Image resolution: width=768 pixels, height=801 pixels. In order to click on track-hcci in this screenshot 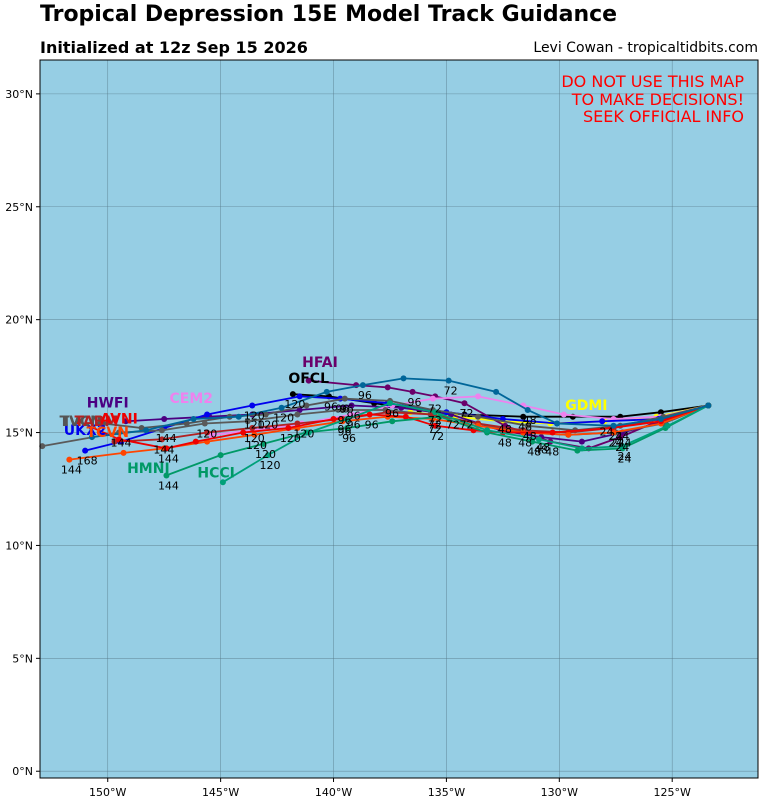, I will do `click(465, 443)`.